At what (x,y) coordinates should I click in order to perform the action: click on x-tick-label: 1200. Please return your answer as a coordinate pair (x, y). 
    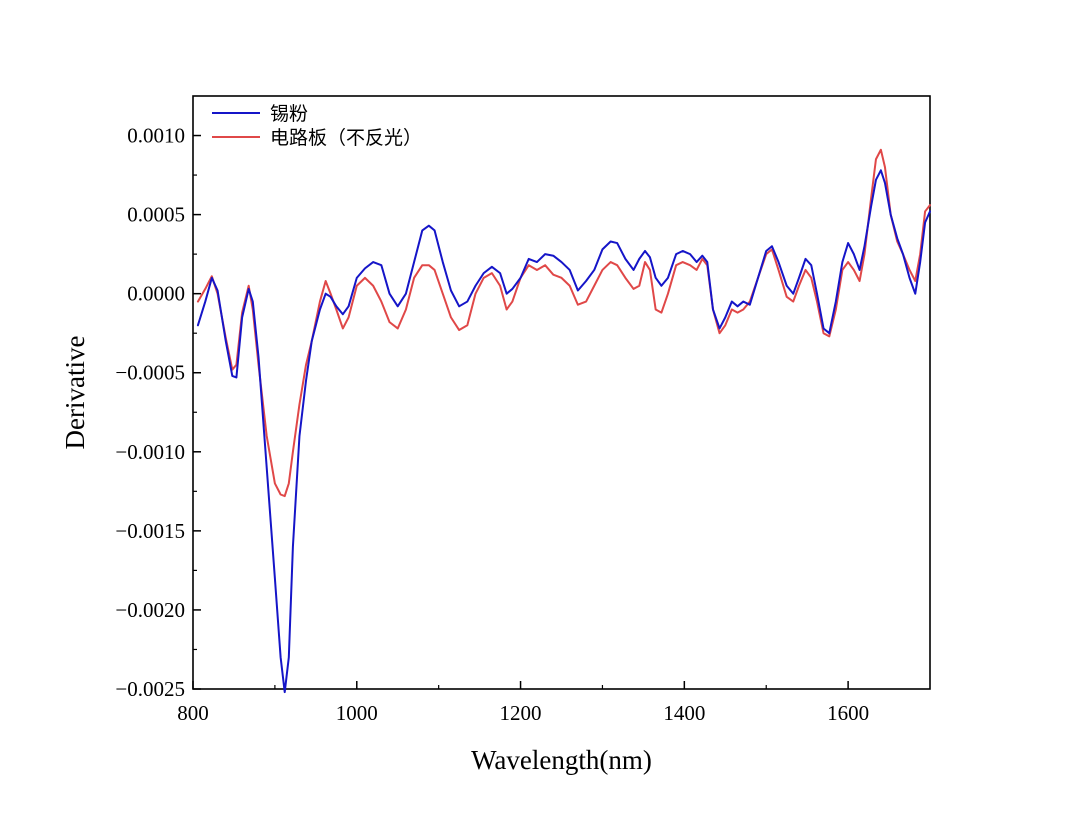
    Looking at the image, I should click on (521, 713).